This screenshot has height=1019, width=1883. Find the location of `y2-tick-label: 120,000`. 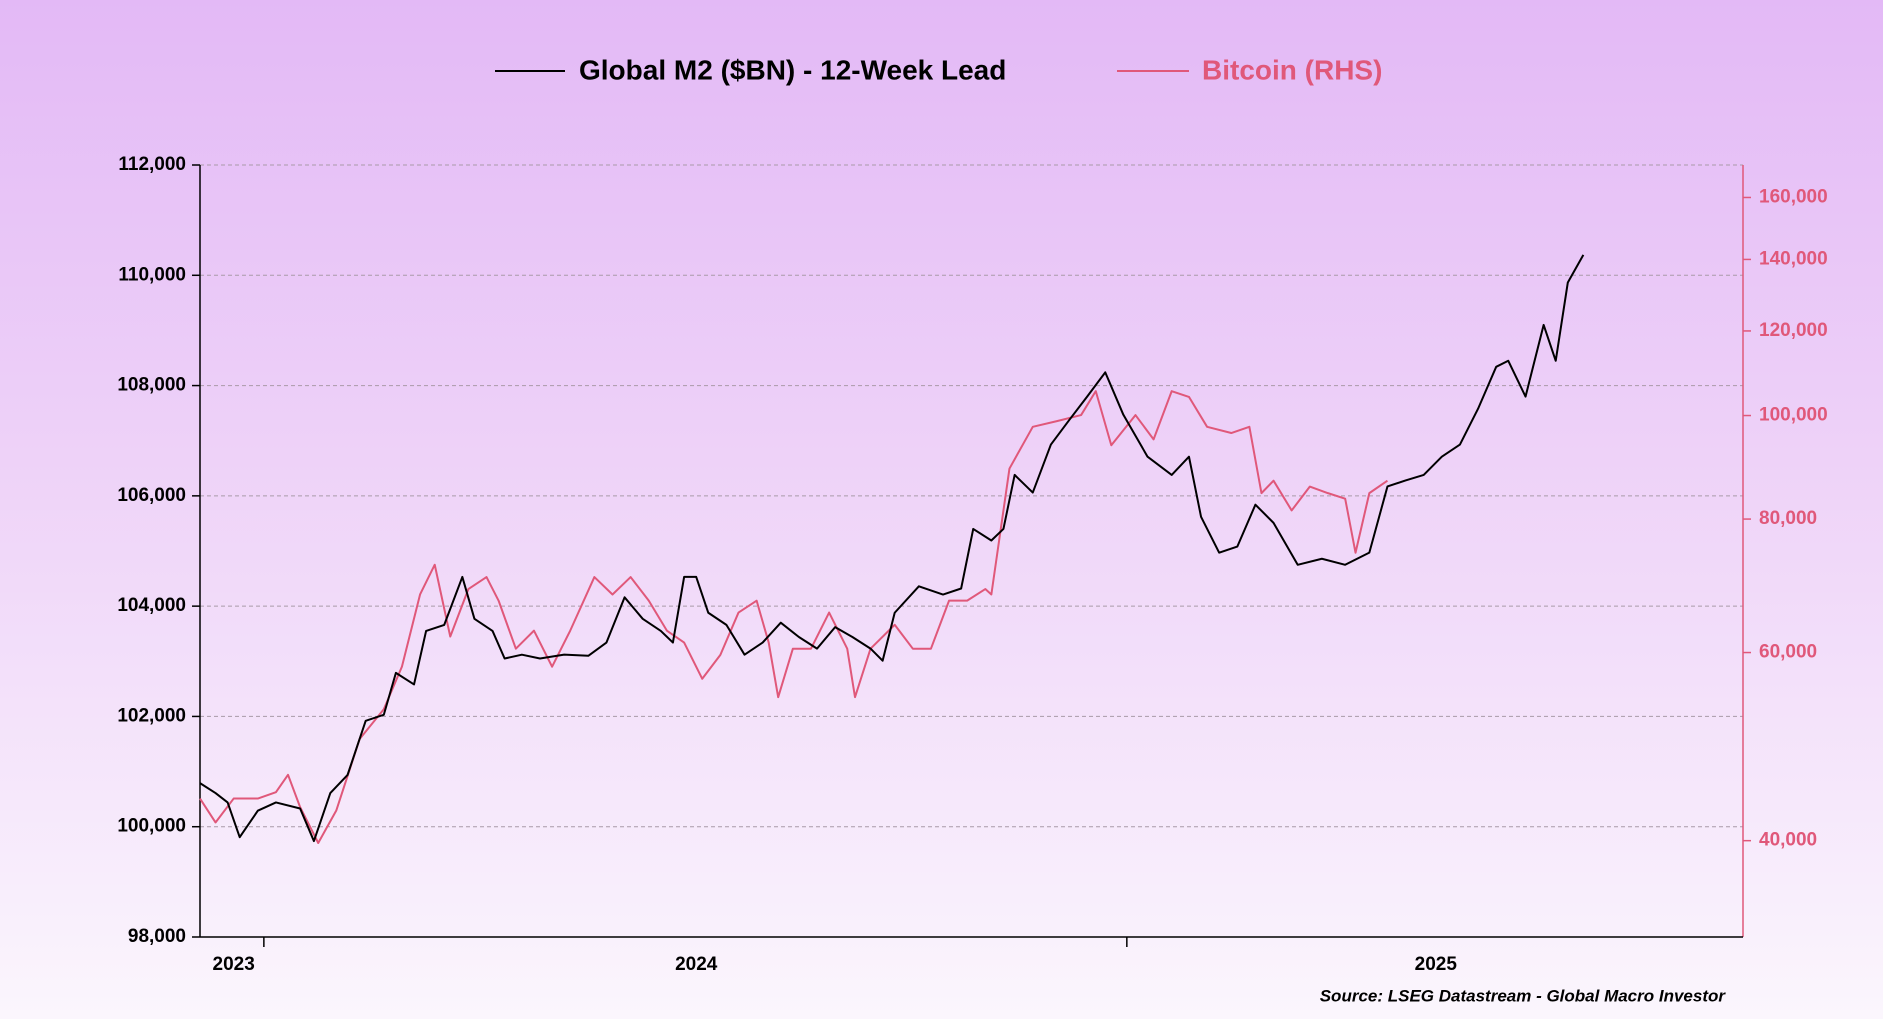

y2-tick-label: 120,000 is located at coordinates (1793, 330).